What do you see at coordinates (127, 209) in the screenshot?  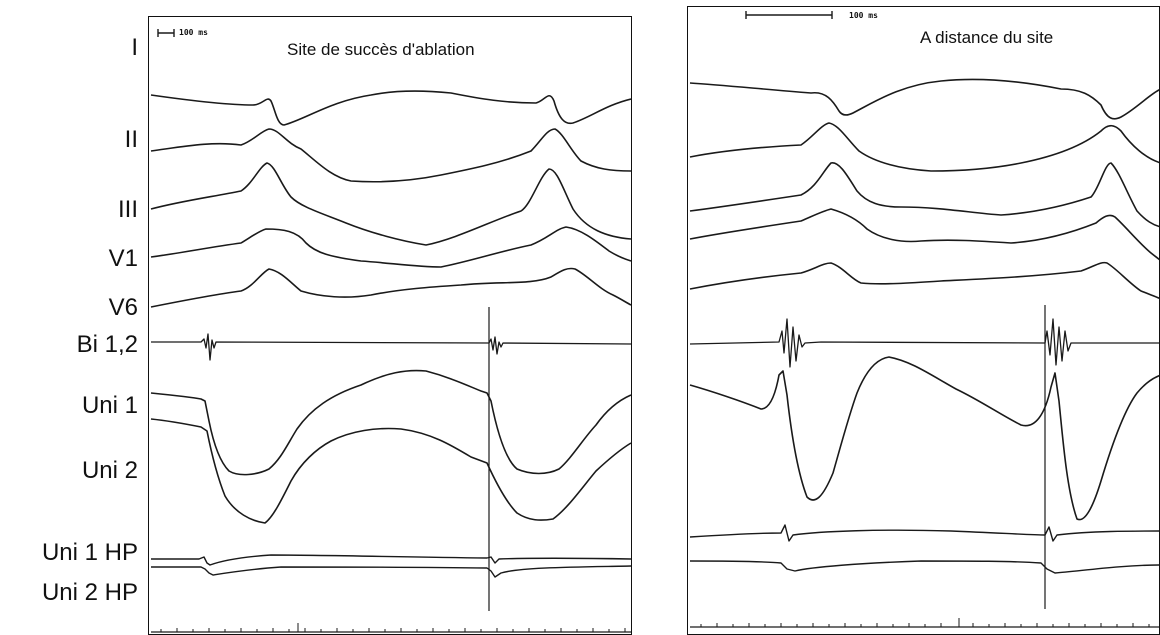 I see `lead-label-iii: III` at bounding box center [127, 209].